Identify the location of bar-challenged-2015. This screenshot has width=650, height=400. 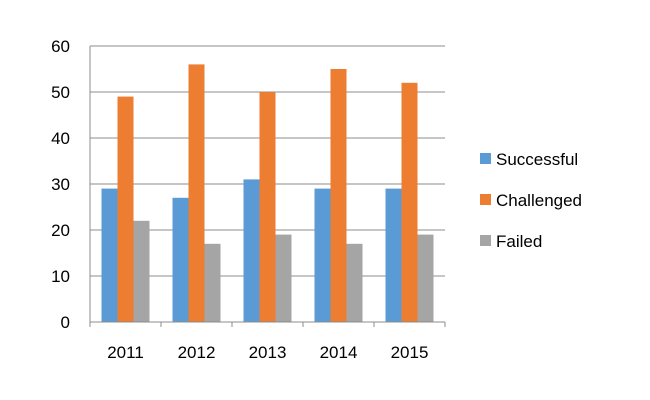
(409, 202).